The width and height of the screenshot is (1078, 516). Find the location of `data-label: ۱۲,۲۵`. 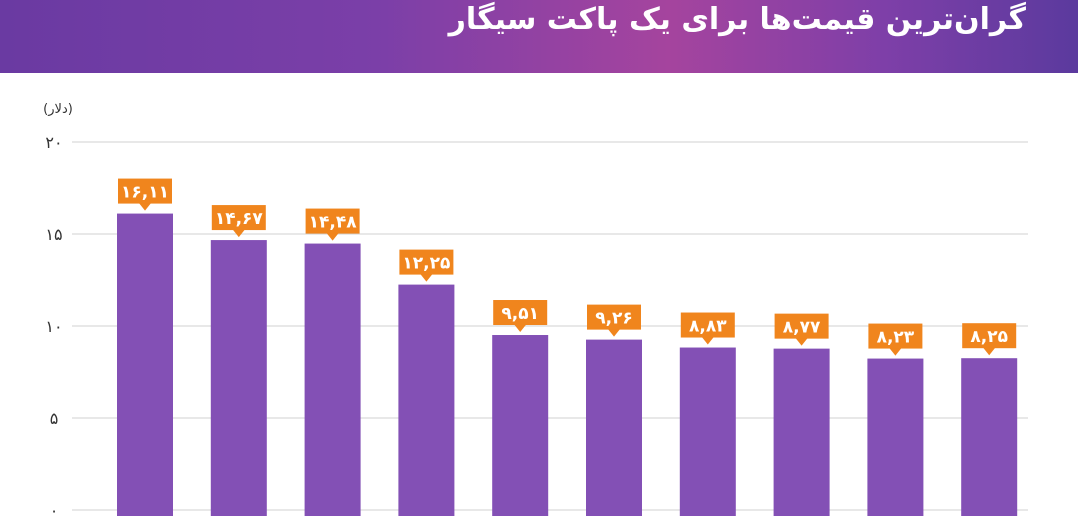

data-label: ۱۲,۲۵ is located at coordinates (426, 264).